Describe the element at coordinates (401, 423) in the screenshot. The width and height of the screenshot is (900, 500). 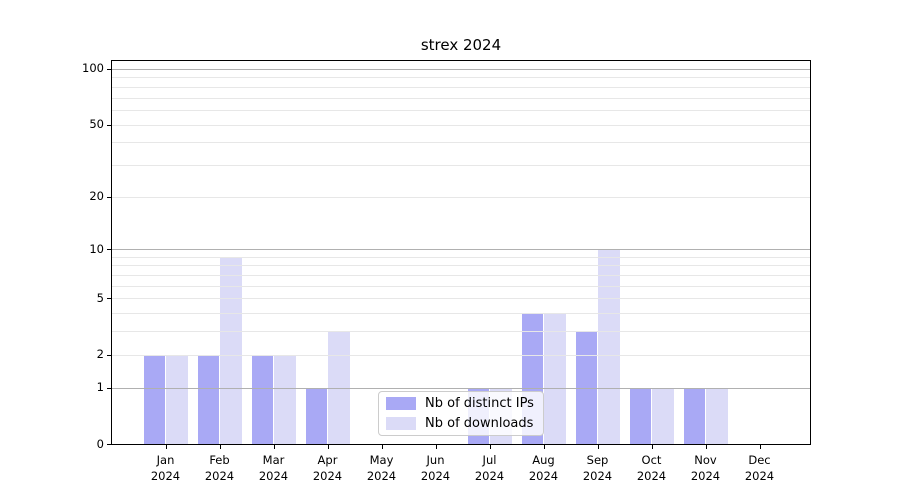
I see `legend-swatch-downloads` at that location.